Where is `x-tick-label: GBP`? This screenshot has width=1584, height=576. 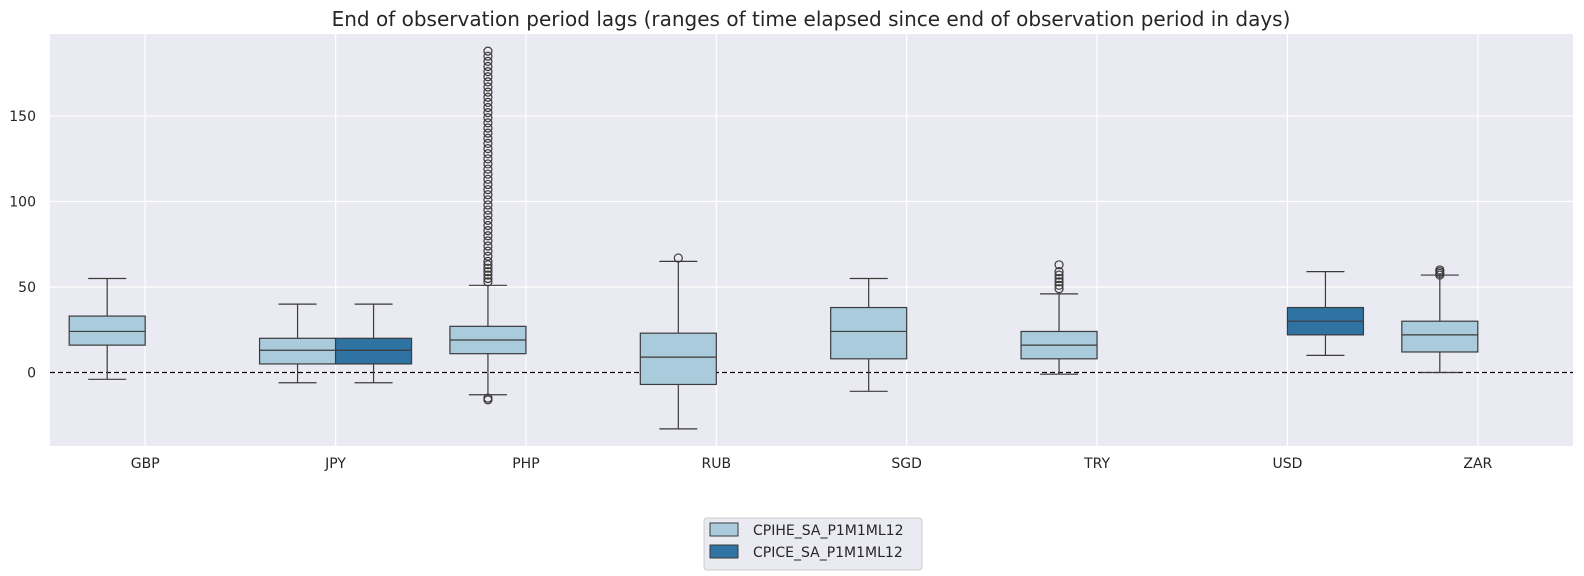 x-tick-label: GBP is located at coordinates (145, 464).